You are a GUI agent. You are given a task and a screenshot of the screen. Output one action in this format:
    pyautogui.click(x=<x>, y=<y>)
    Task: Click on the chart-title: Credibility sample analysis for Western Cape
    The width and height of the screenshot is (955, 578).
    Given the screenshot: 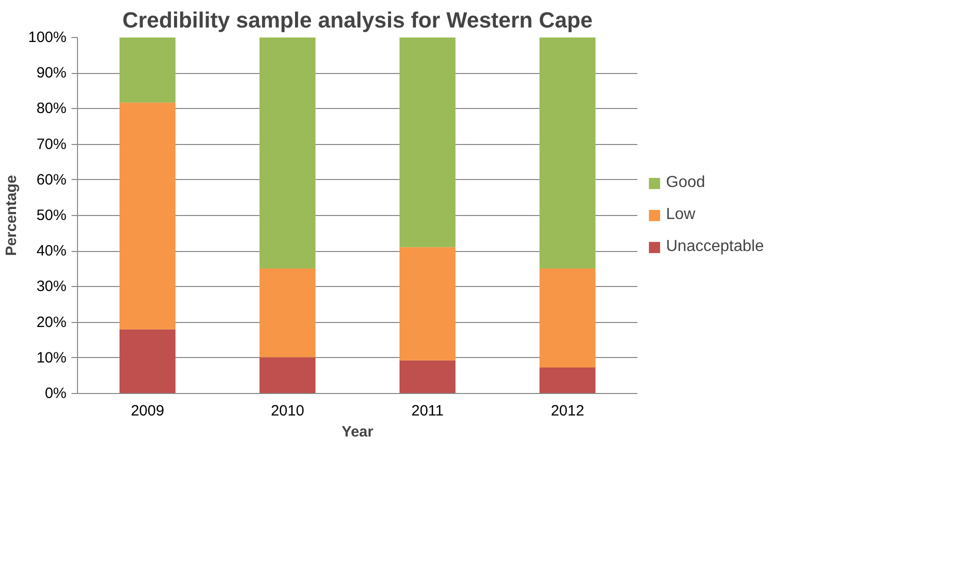 What is the action you would take?
    pyautogui.click(x=357, y=20)
    